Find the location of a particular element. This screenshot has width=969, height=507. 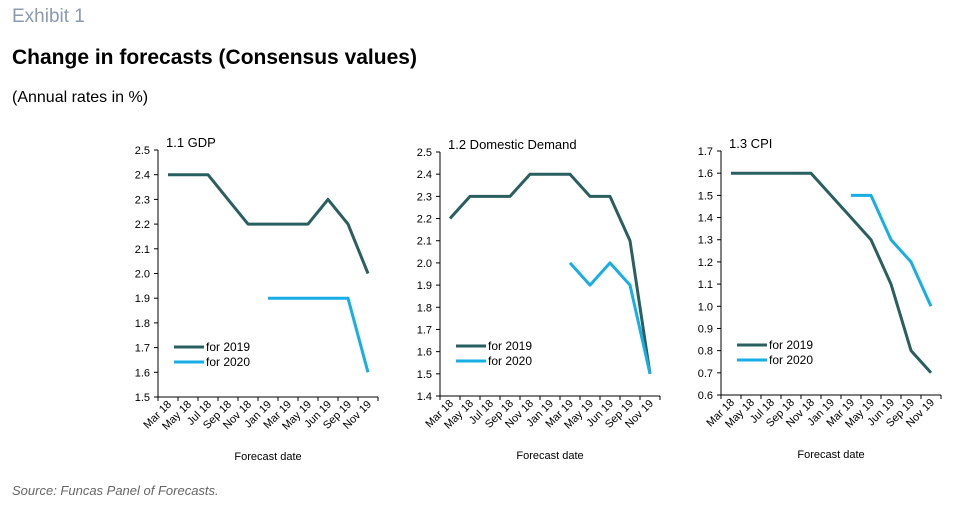

y-tick-label: 0.6 is located at coordinates (705, 396).